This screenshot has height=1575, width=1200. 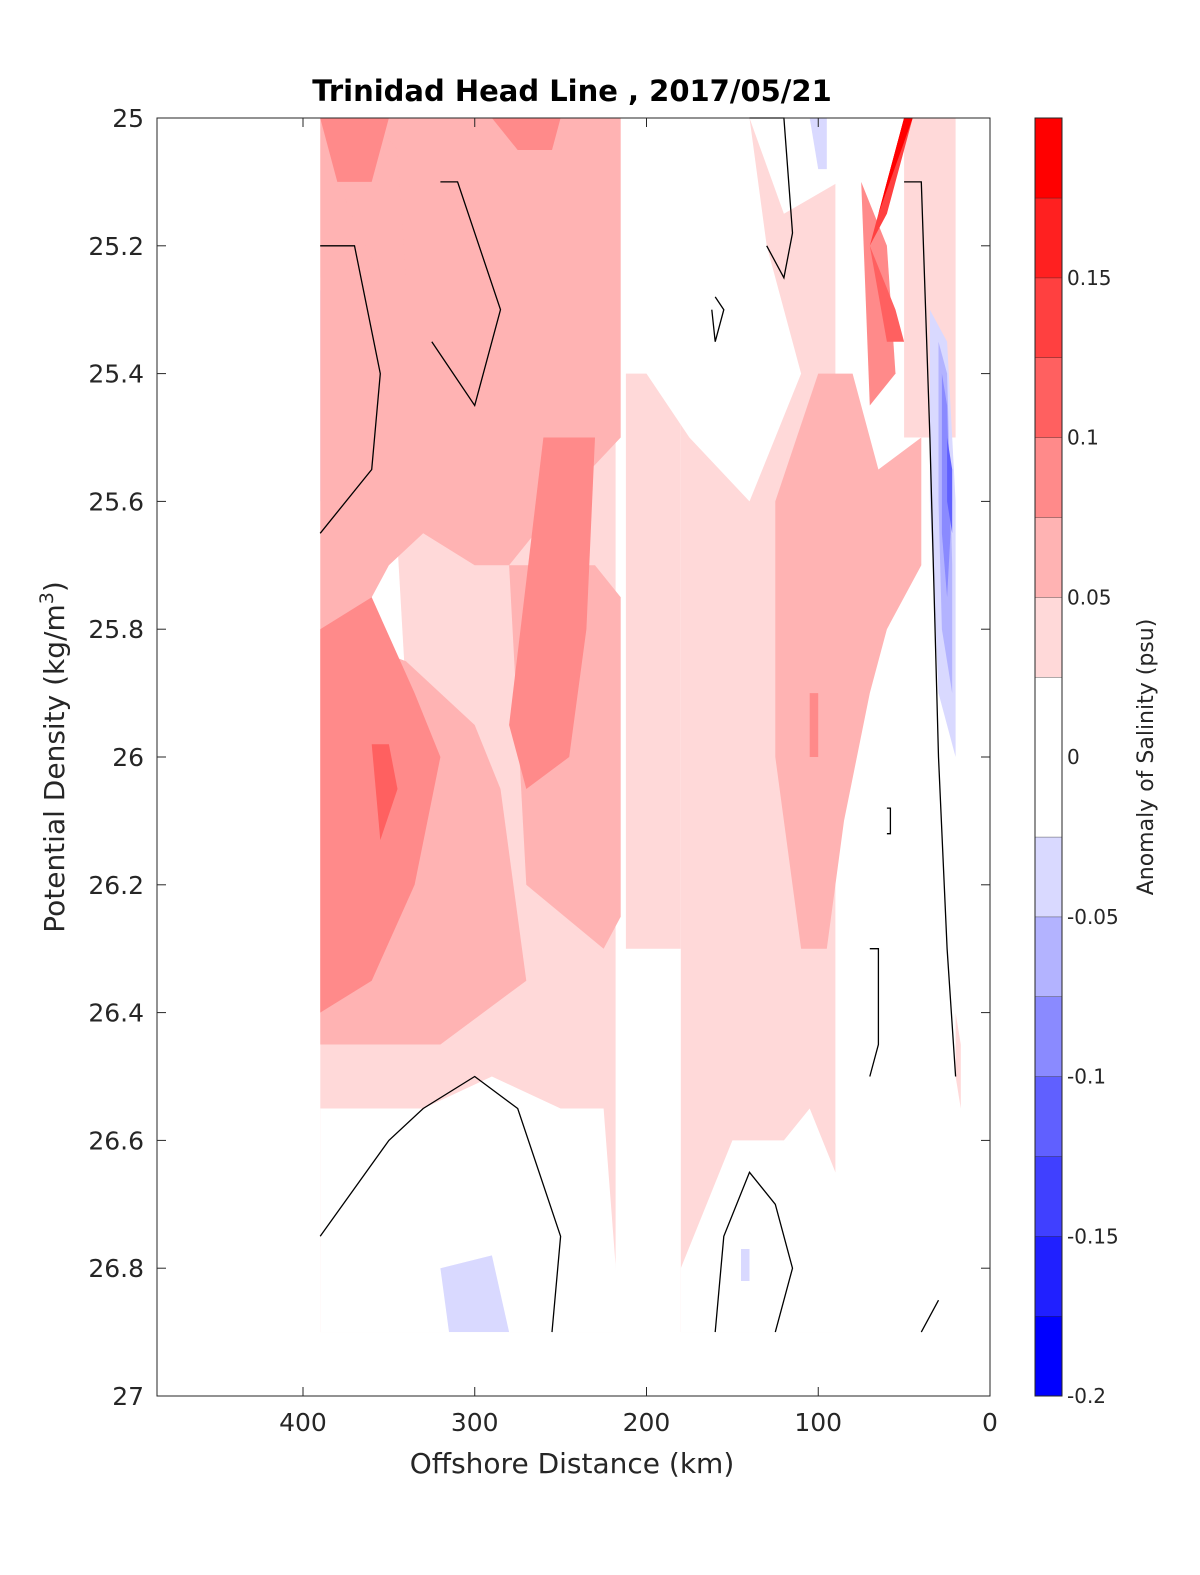 What do you see at coordinates (1083, 438) in the screenshot?
I see `colorbar-tick-label: 0.1` at bounding box center [1083, 438].